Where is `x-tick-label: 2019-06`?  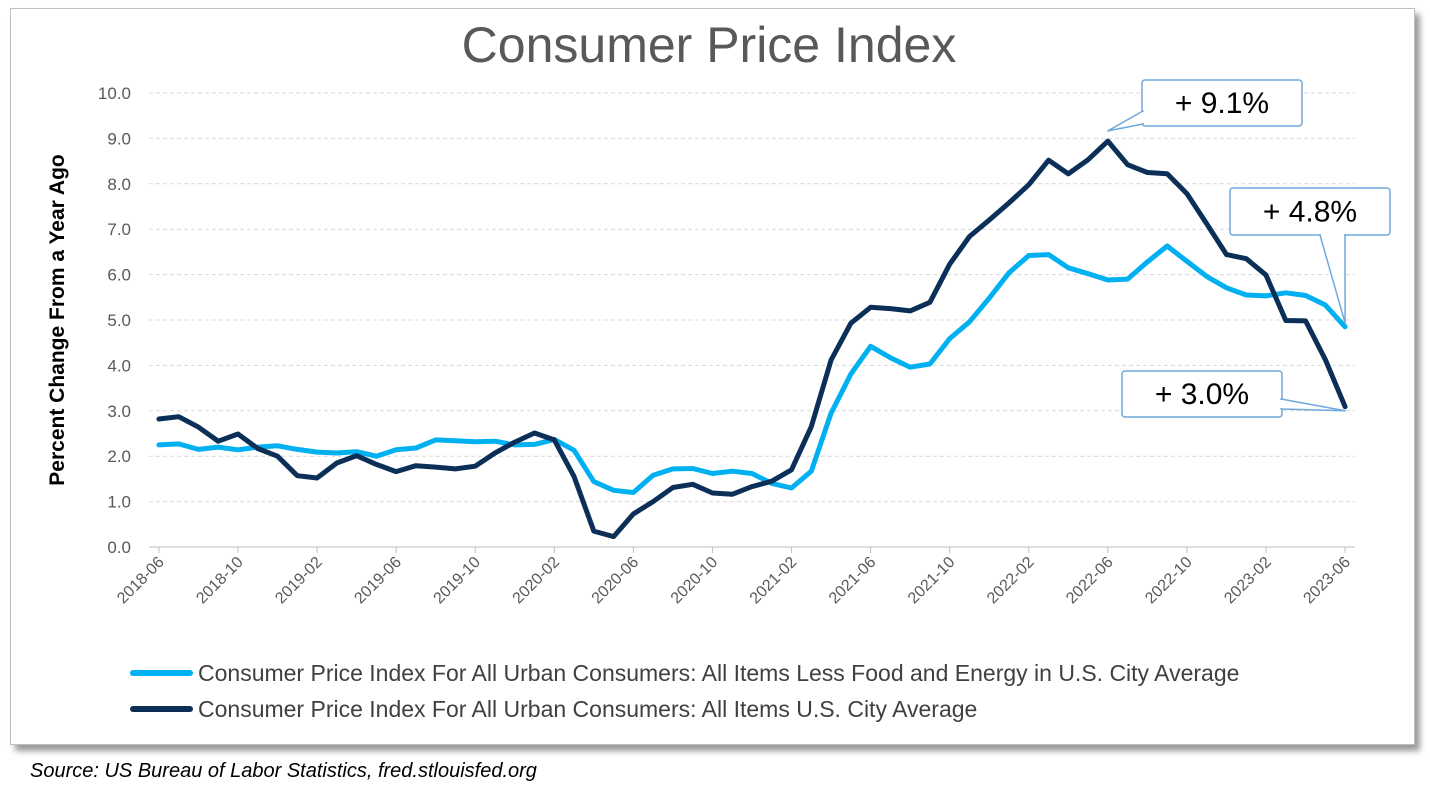
x-tick-label: 2019-06 is located at coordinates (378, 581).